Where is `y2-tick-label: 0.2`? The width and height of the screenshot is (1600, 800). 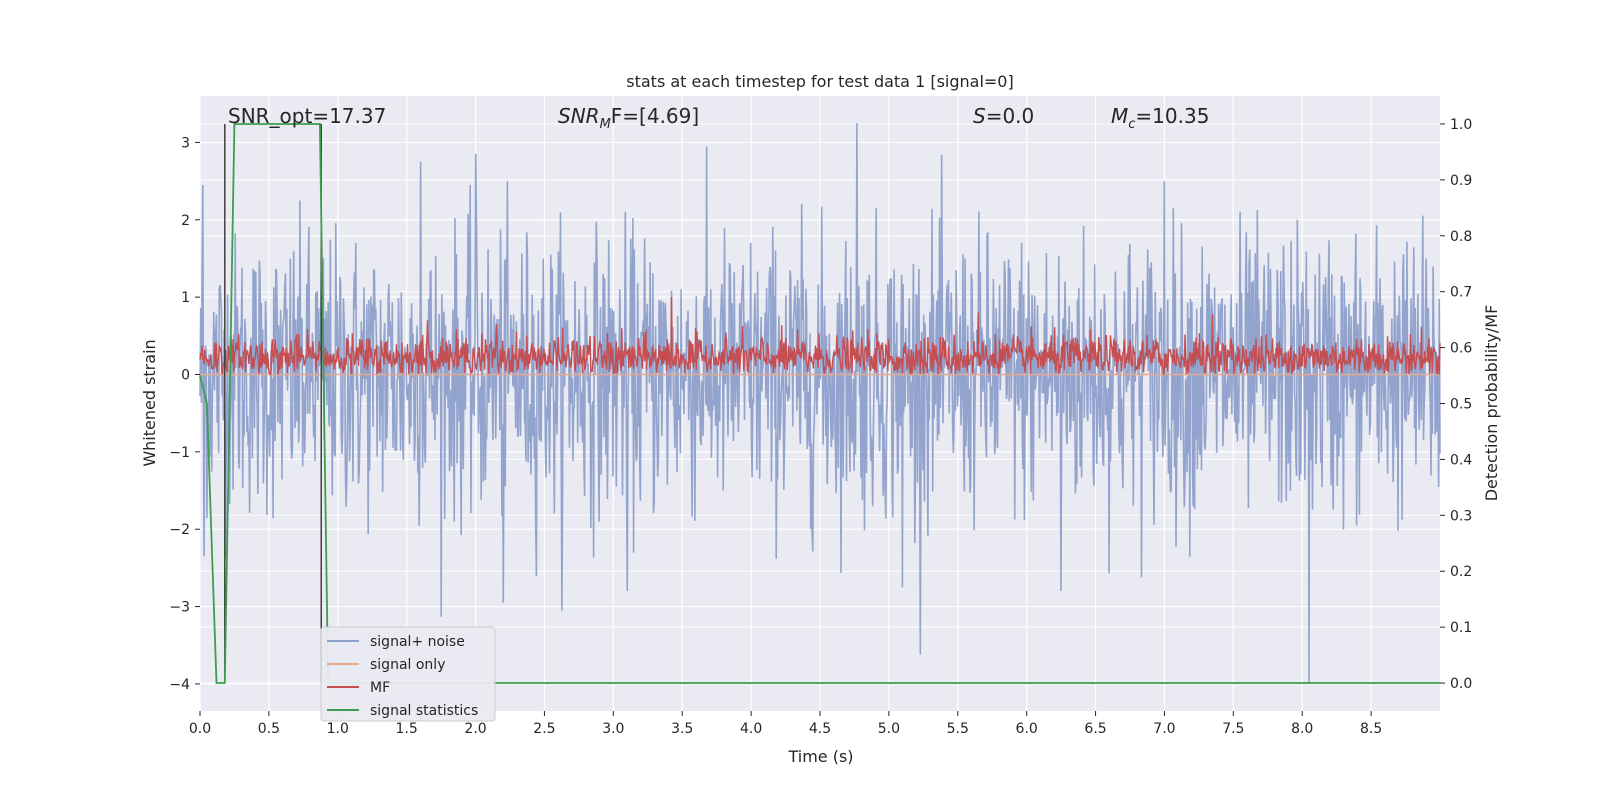
y2-tick-label: 0.2 is located at coordinates (1461, 572).